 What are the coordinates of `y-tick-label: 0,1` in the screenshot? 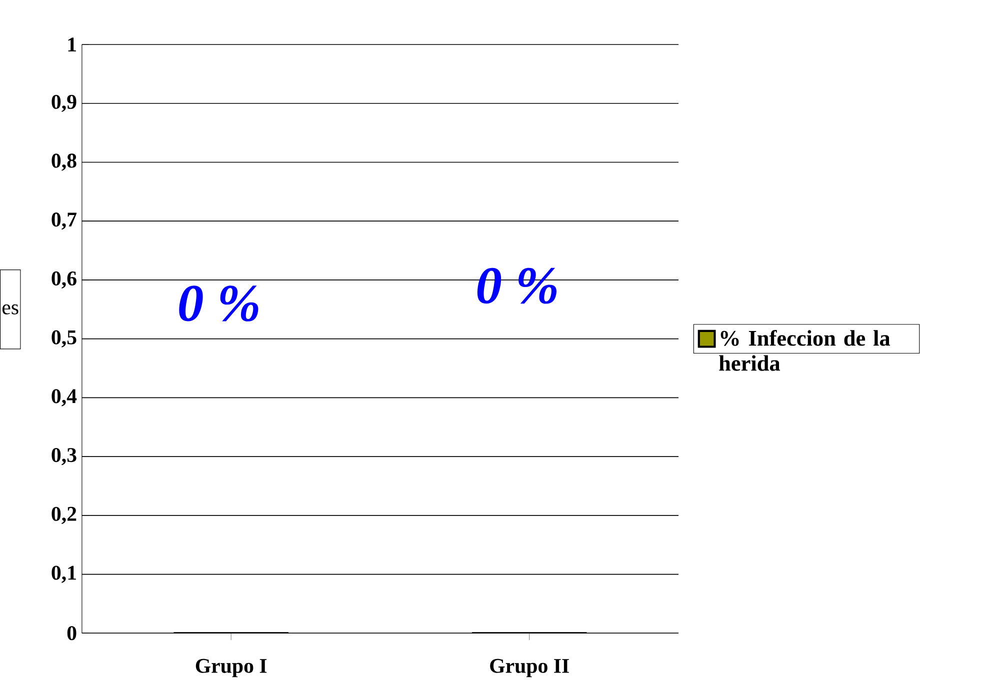 It's located at (64, 574).